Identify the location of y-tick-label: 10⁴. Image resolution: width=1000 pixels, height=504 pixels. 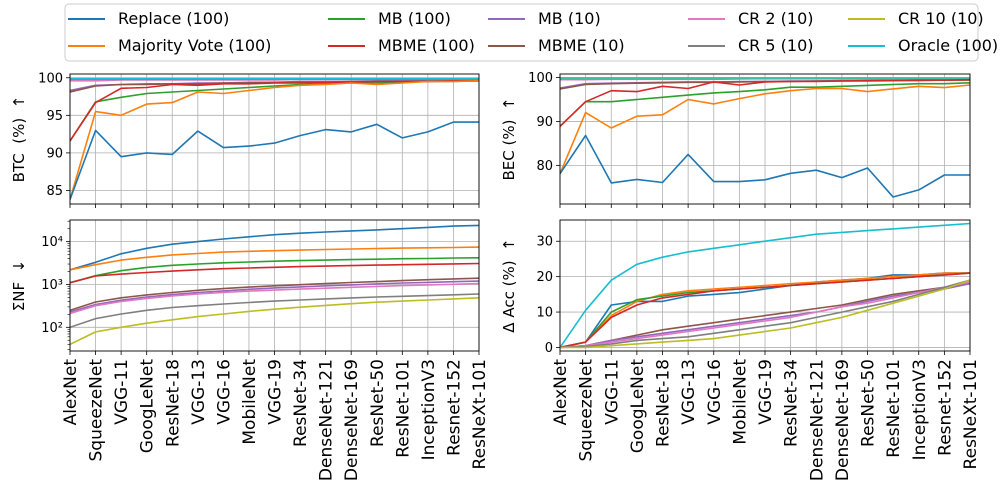
(52, 242).